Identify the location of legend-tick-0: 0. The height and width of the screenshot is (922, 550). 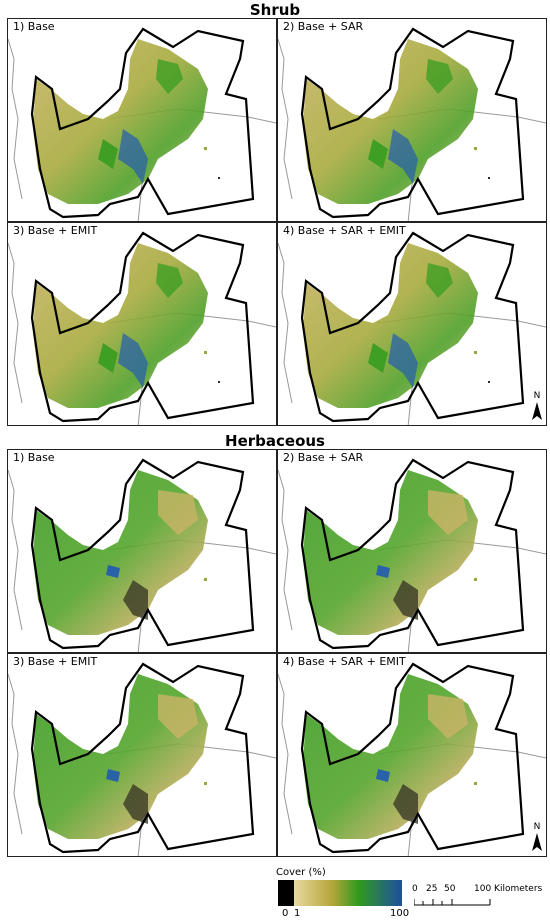
(285, 913).